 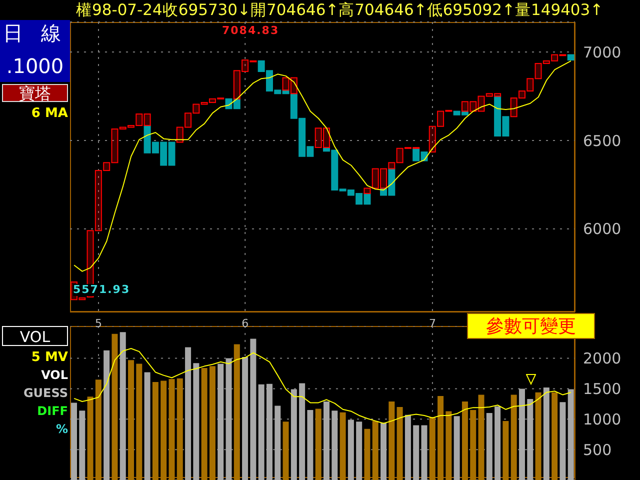 I want to click on annotation: 5571.93, so click(x=101, y=289).